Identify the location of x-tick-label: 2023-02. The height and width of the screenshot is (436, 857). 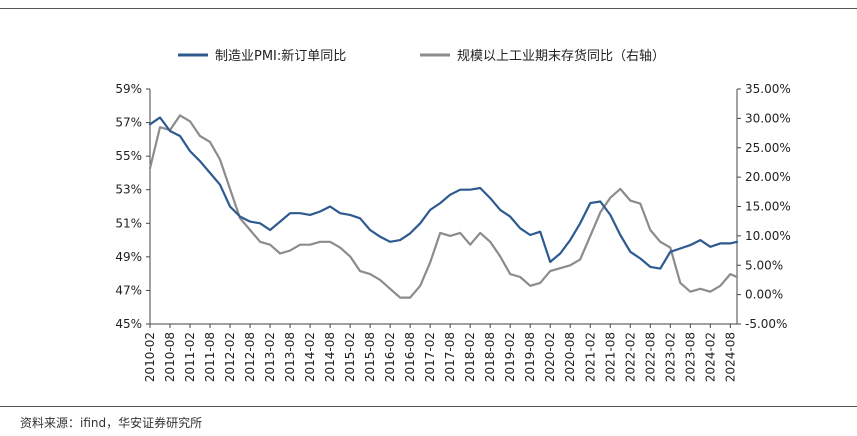
(670, 357).